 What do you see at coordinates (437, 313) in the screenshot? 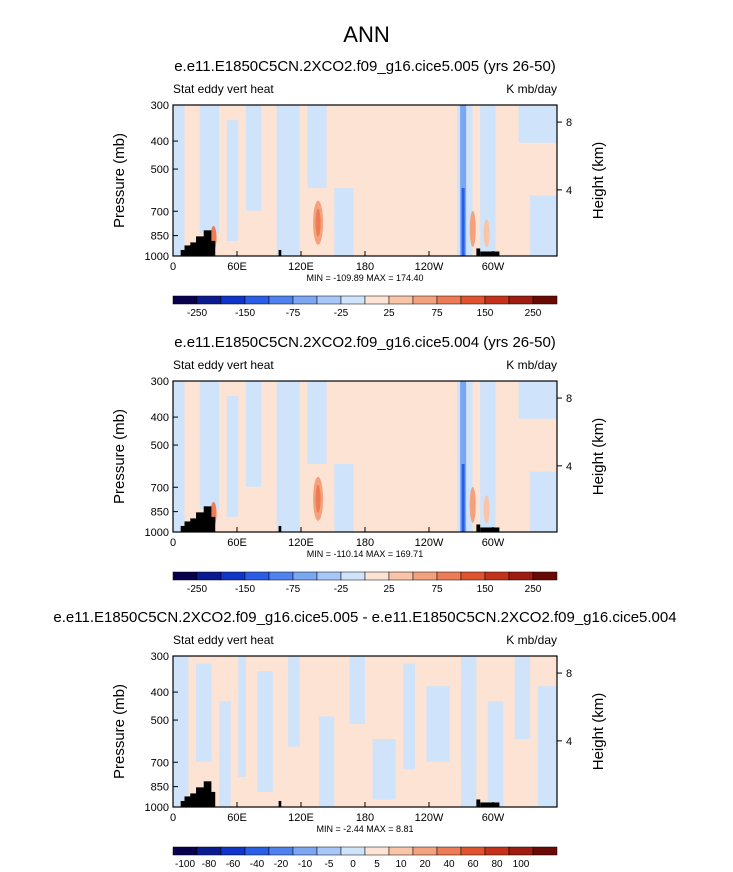
I see `colorbar-label: 75` at bounding box center [437, 313].